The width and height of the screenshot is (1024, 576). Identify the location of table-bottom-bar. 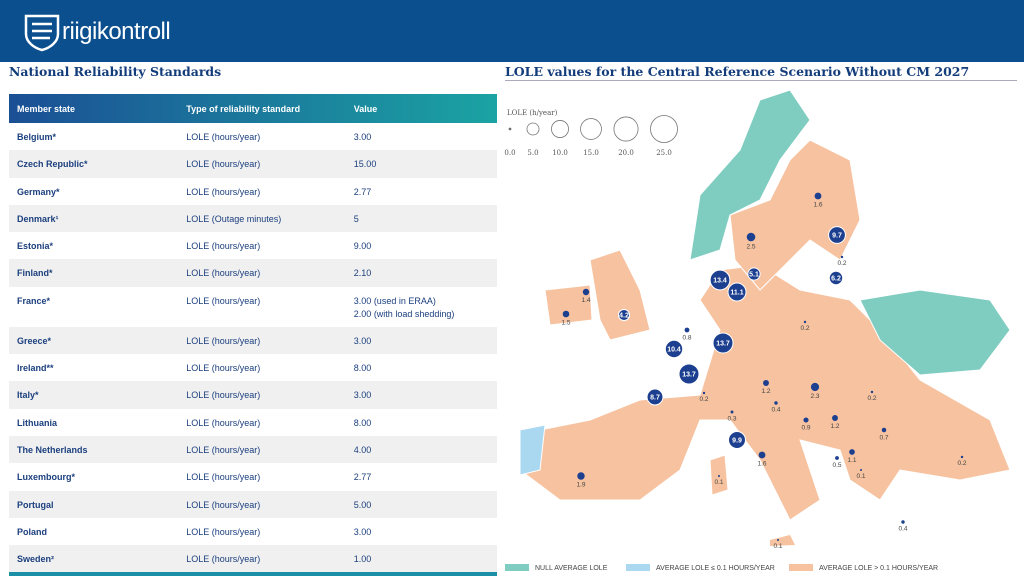
(253, 574).